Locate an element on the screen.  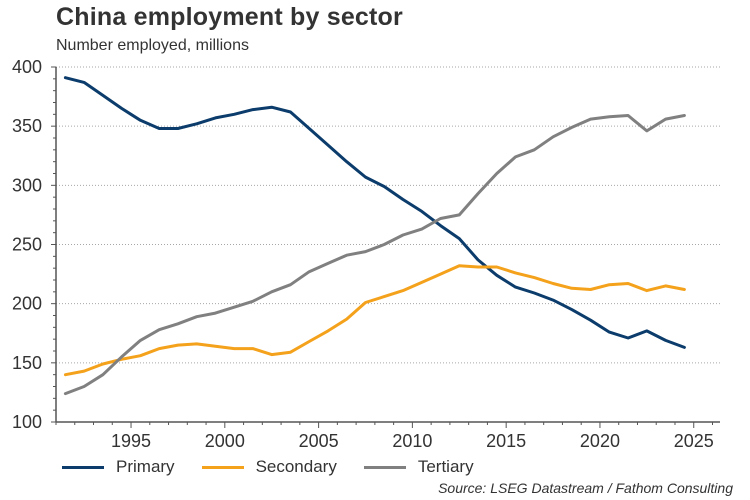
chart-title: China employment by sector is located at coordinates (229, 17).